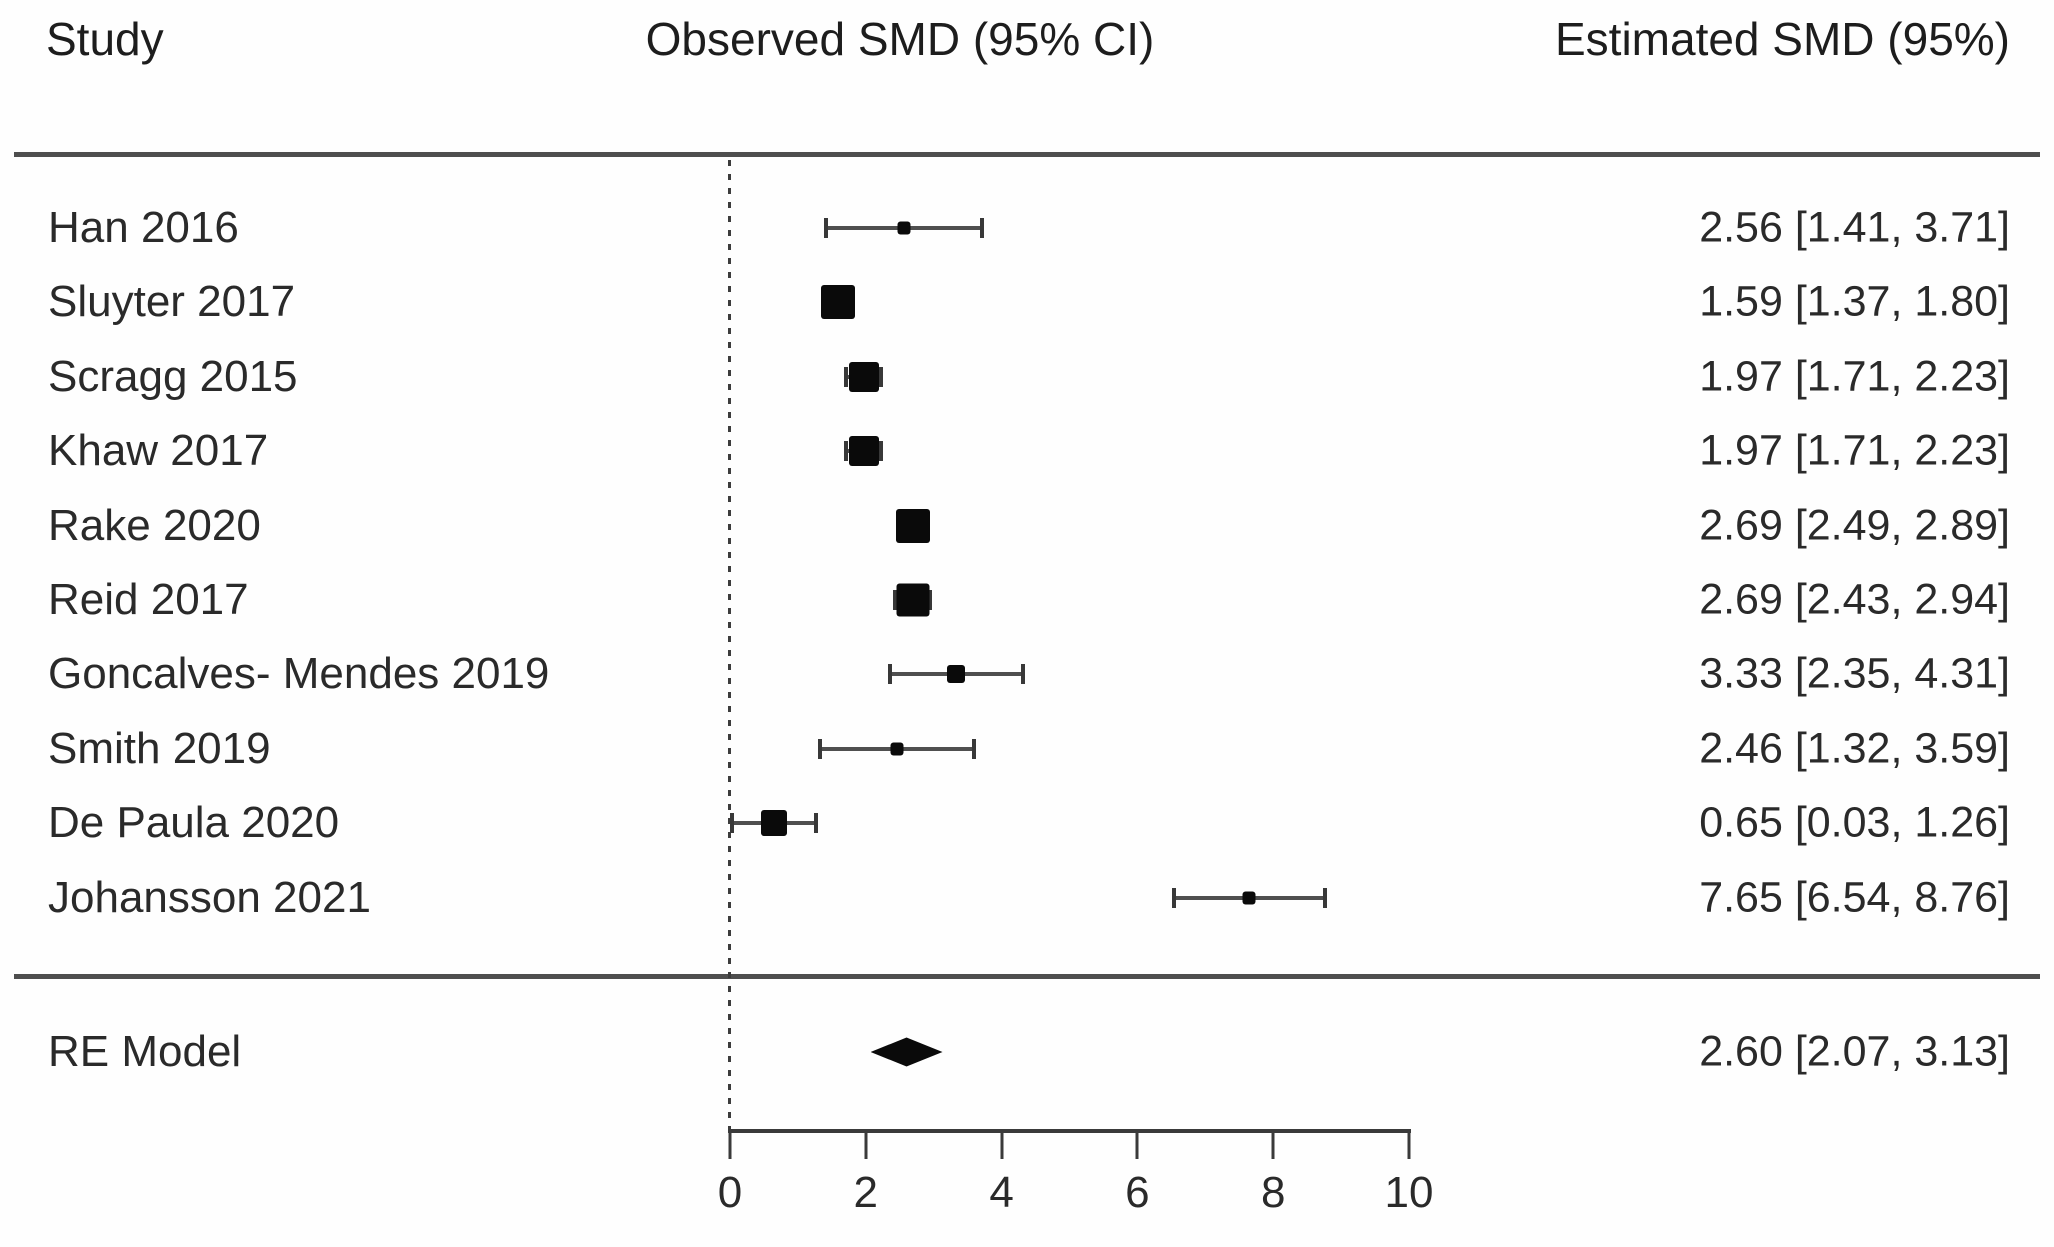 This screenshot has height=1247, width=2054. I want to click on axis-tick-label: 6, so click(1137, 1192).